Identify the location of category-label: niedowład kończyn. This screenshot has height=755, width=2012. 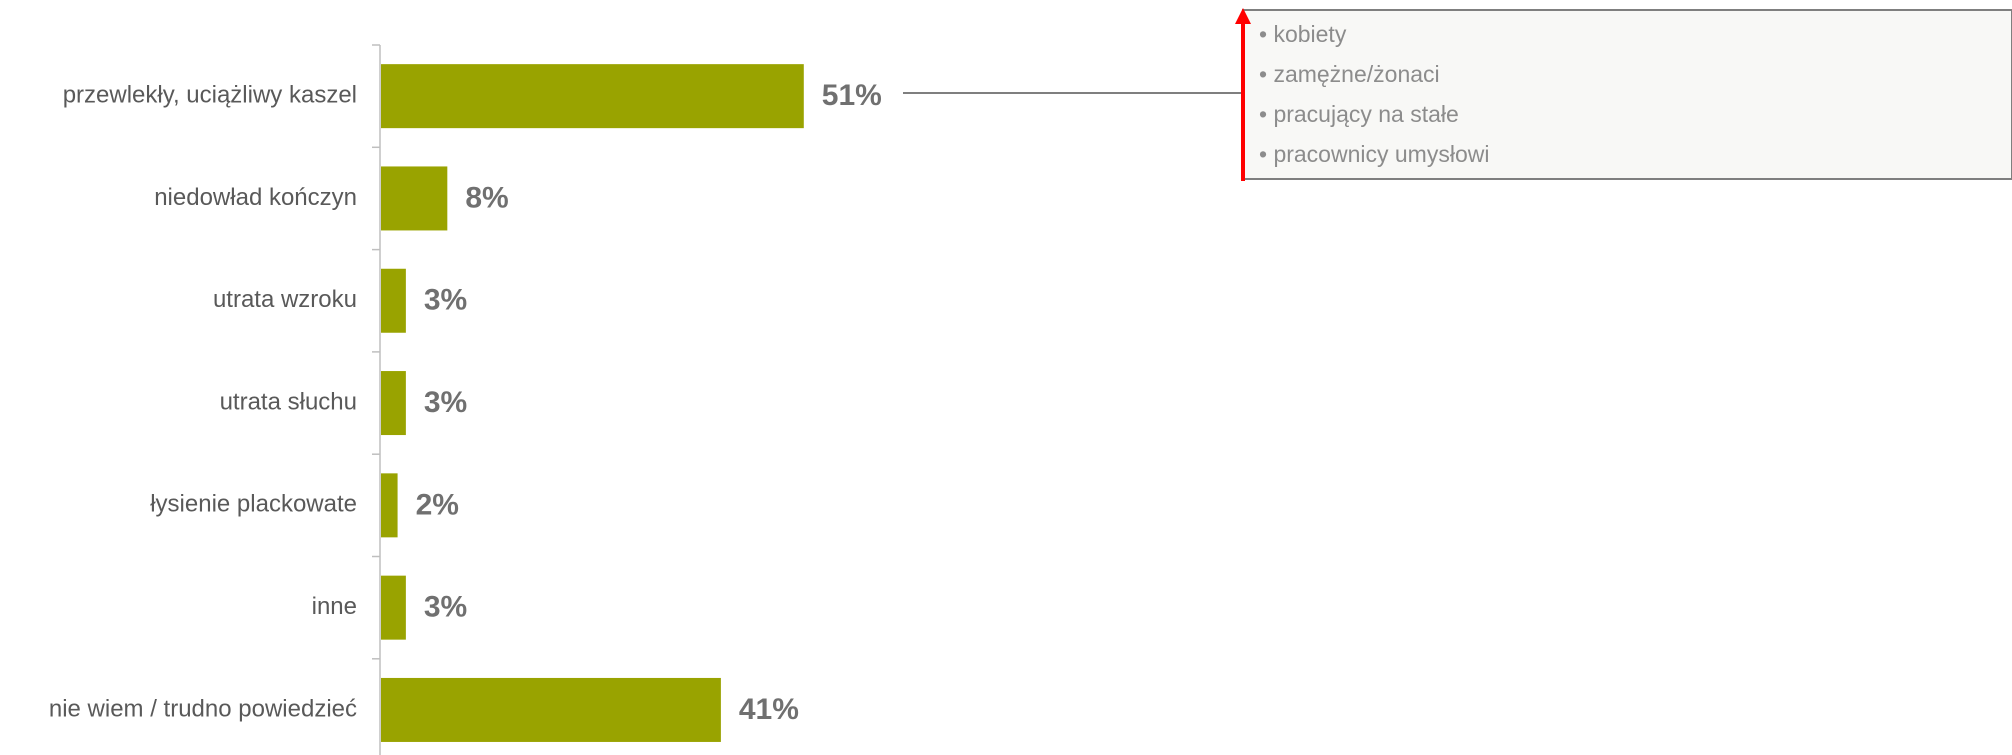
(255, 197).